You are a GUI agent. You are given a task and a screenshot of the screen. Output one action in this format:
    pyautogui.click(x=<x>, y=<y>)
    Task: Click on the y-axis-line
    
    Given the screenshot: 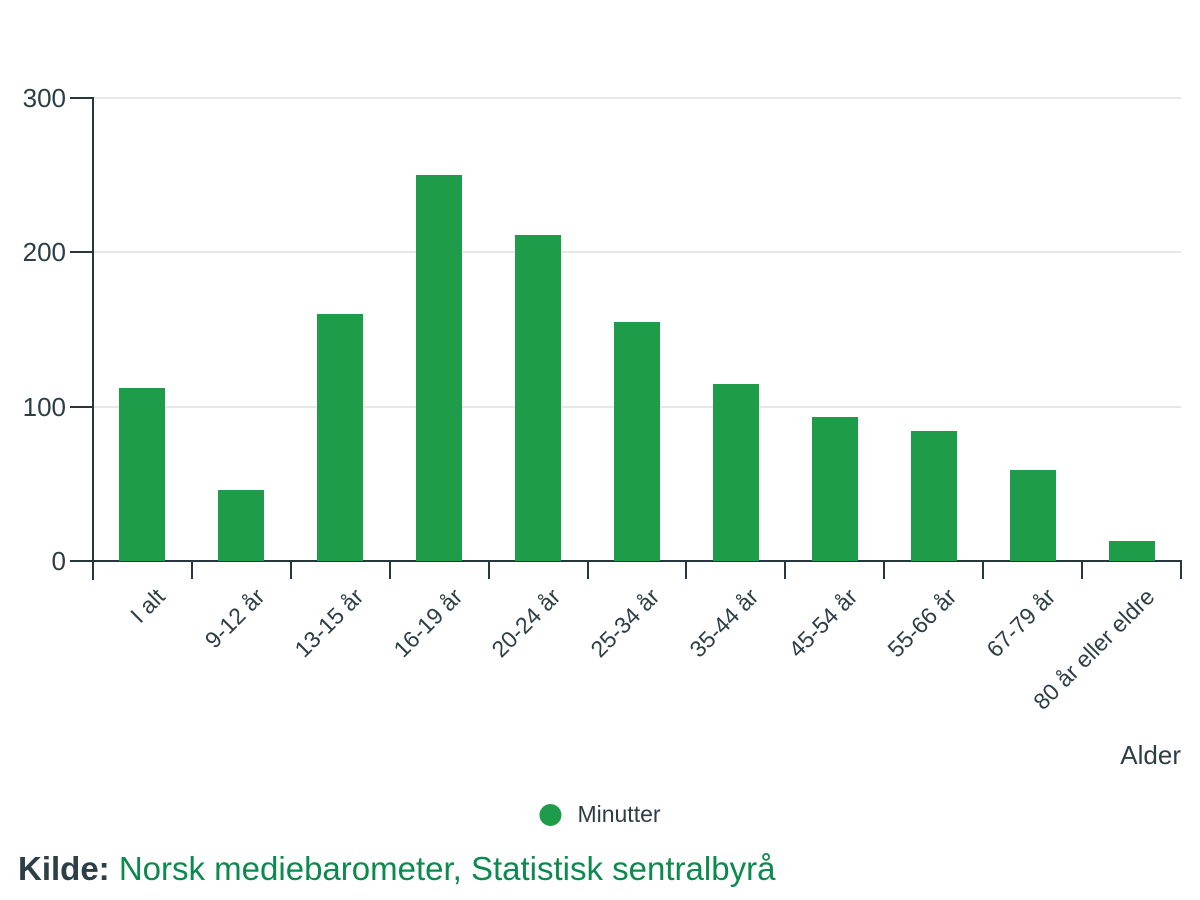 What is the action you would take?
    pyautogui.click(x=93, y=338)
    